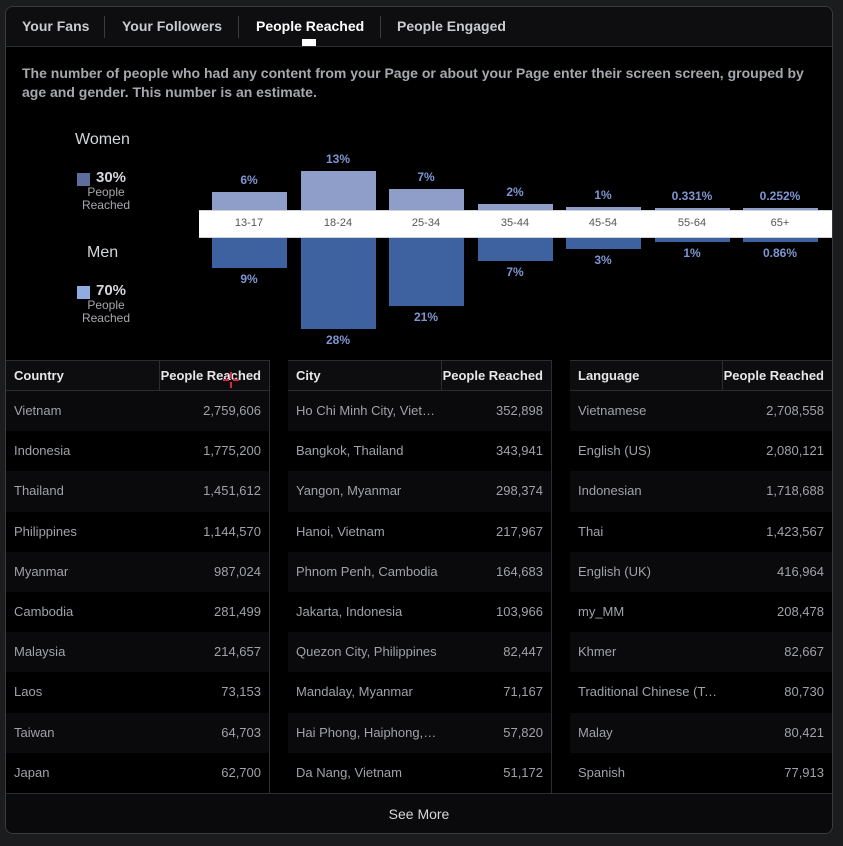 Image resolution: width=843 pixels, height=846 pixels. Describe the element at coordinates (338, 223) in the screenshot. I see `age-label-18-24: 18-24` at that location.